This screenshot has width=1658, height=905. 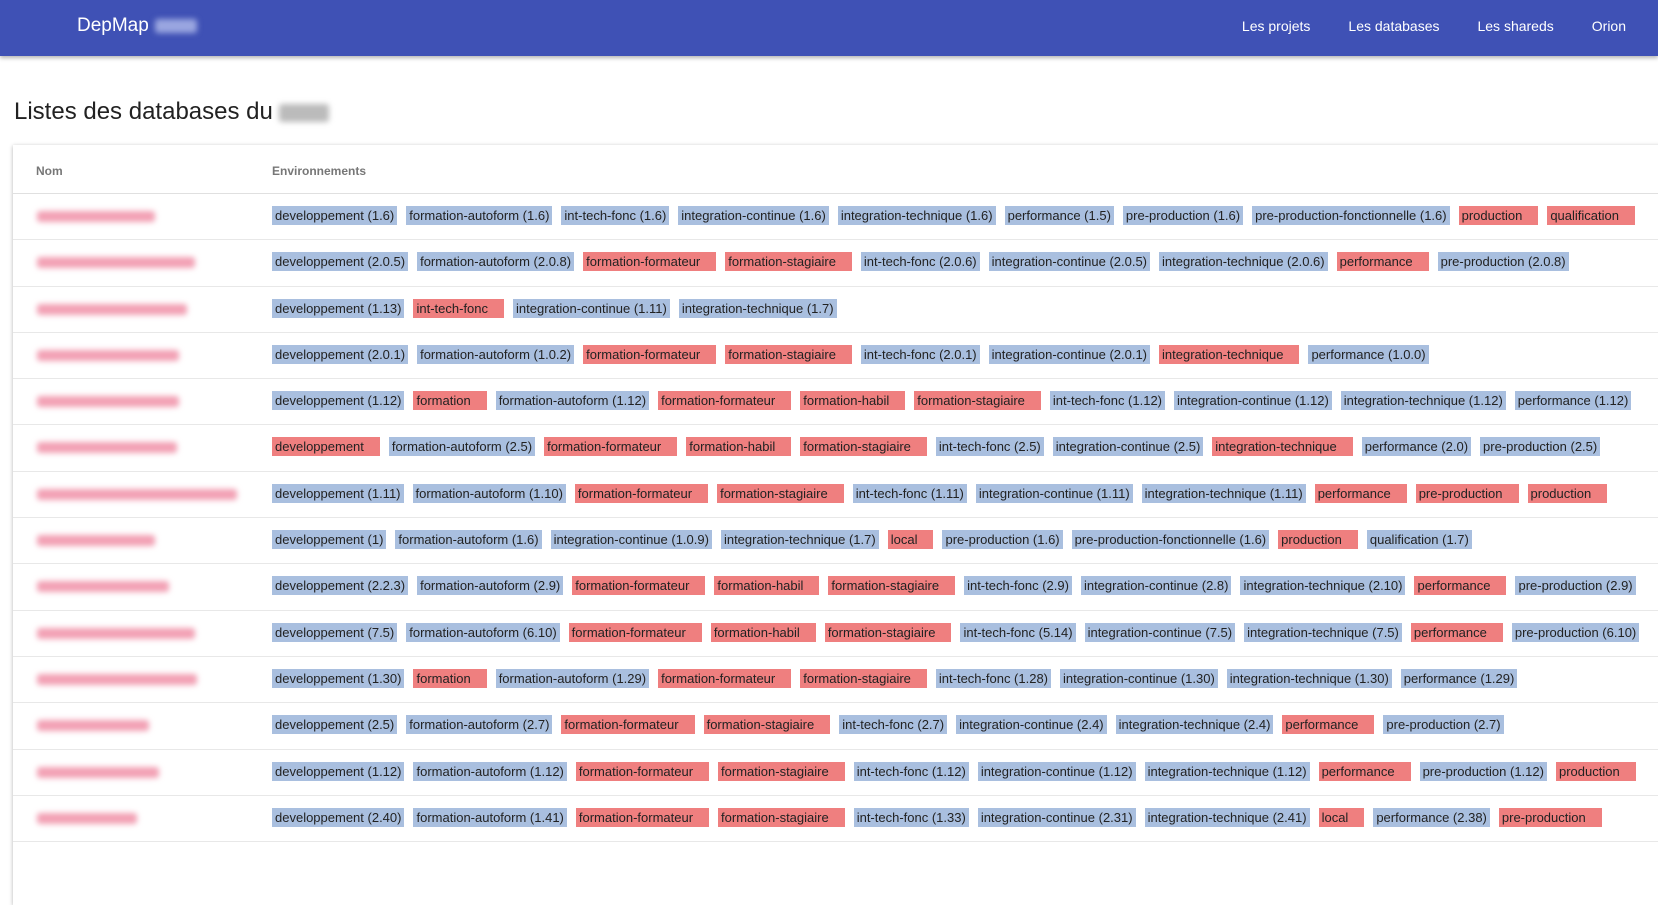 I want to click on environment-tag: developpement (1), so click(x=329, y=540).